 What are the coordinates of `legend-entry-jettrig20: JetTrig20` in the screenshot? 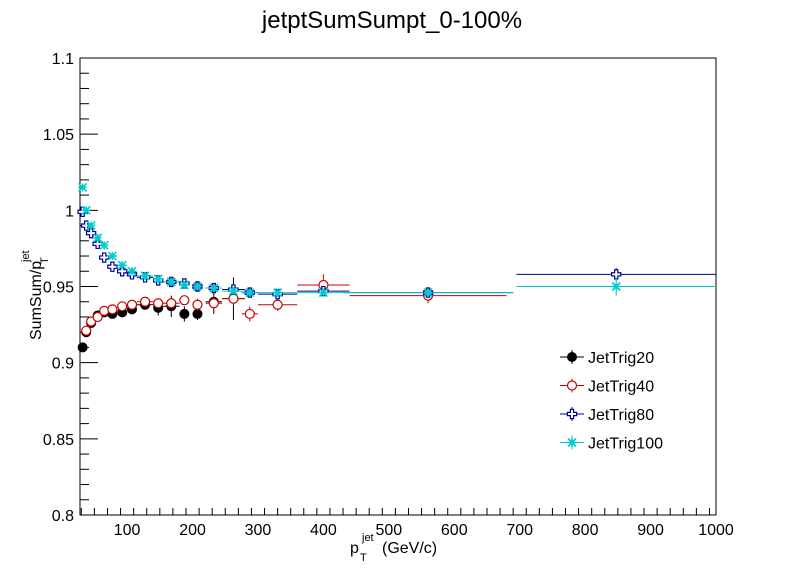 It's located at (607, 358).